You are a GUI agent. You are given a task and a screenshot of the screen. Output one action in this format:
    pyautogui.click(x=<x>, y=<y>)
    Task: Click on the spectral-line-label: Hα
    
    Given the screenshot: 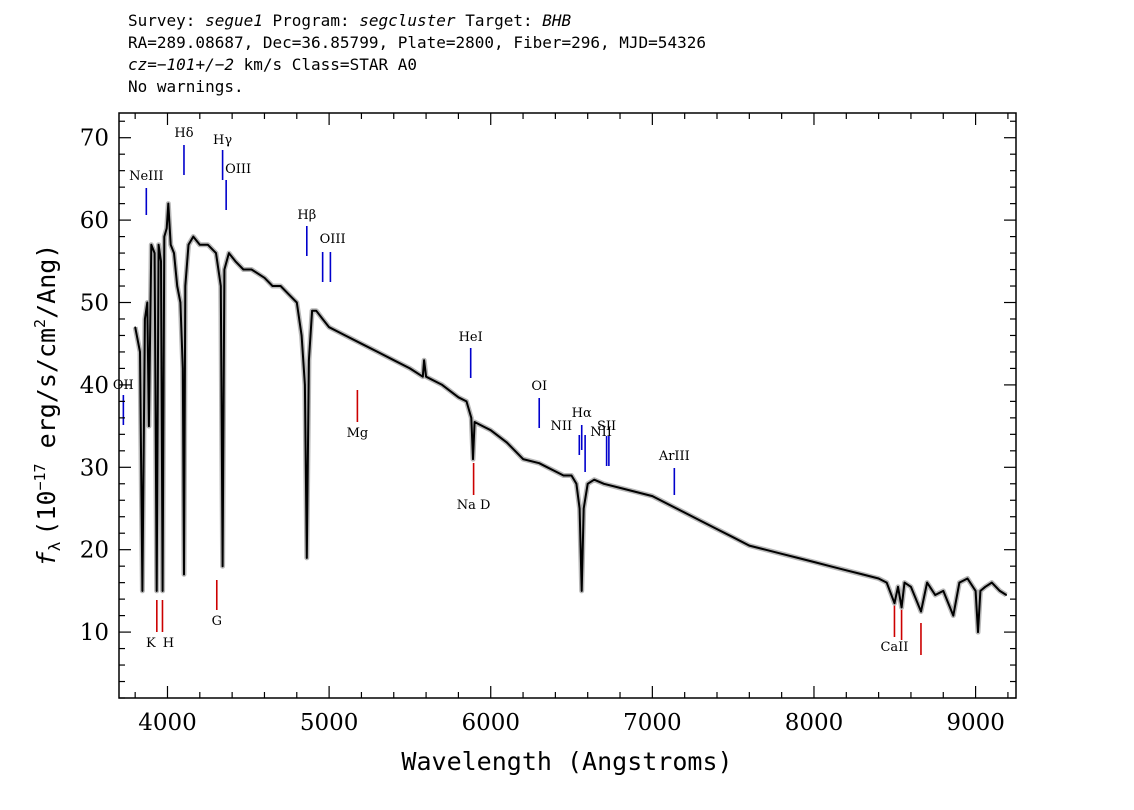 What is the action you would take?
    pyautogui.click(x=582, y=413)
    